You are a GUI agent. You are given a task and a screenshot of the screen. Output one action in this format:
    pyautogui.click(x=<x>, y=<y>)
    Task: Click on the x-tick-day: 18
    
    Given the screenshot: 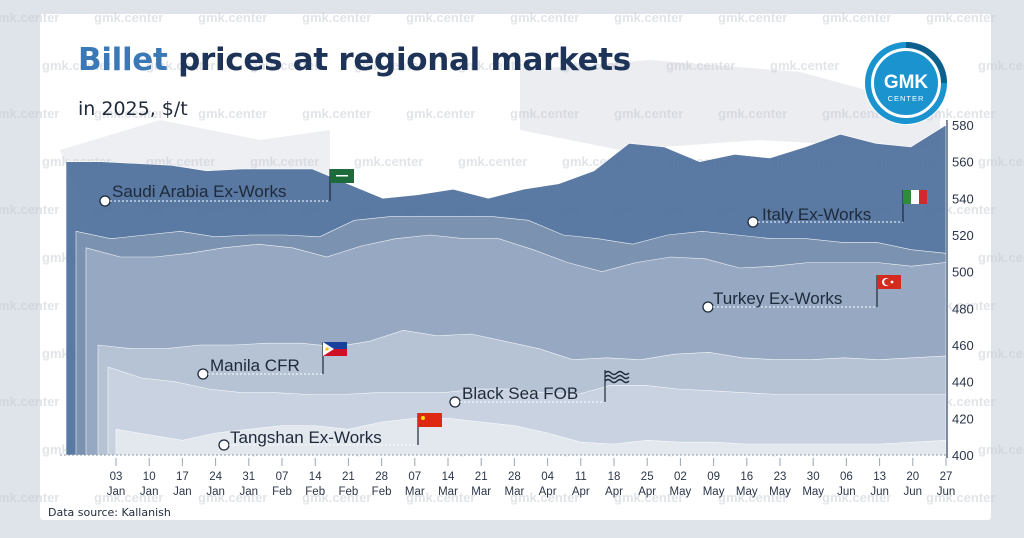 What is the action you would take?
    pyautogui.click(x=614, y=477)
    